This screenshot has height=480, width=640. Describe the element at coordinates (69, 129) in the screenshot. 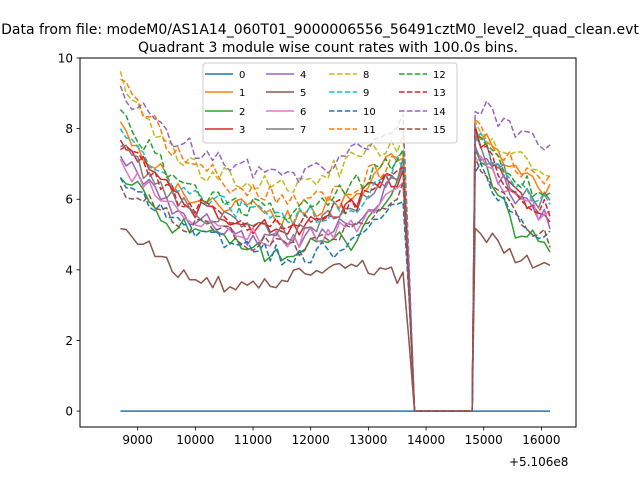

I see `y-tick-label: 8` at that location.